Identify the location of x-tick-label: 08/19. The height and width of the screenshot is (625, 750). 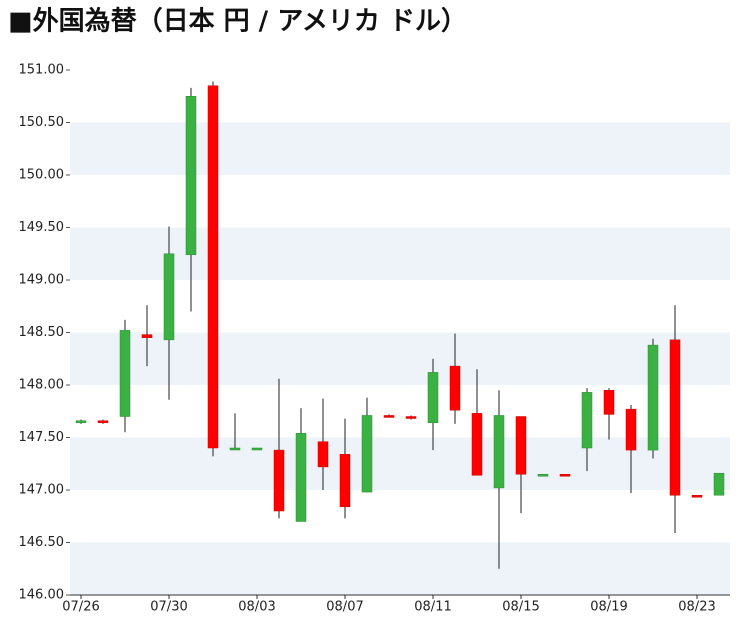
(608, 607).